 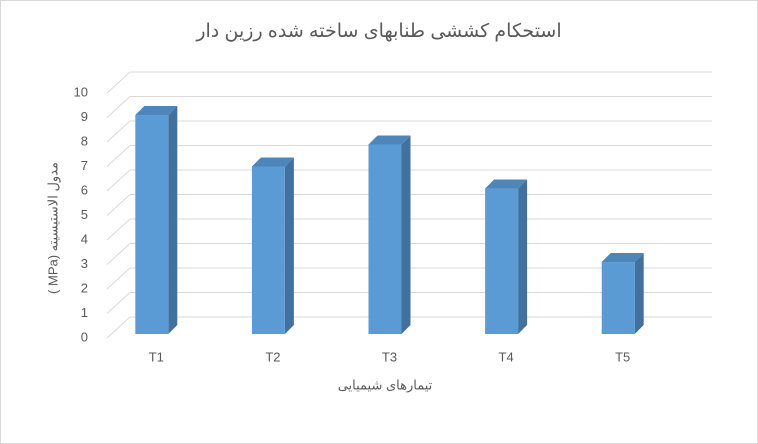 I want to click on x-tick-label: T4, so click(x=506, y=356).